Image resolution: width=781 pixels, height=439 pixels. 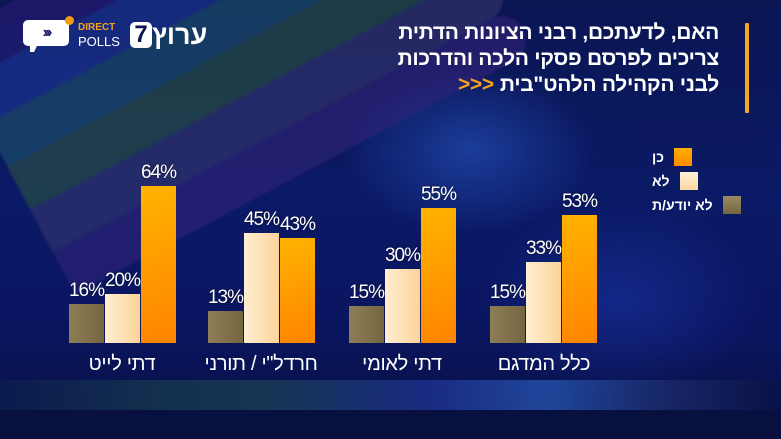 What do you see at coordinates (402, 255) in the screenshot?
I see `value-label: 30%` at bounding box center [402, 255].